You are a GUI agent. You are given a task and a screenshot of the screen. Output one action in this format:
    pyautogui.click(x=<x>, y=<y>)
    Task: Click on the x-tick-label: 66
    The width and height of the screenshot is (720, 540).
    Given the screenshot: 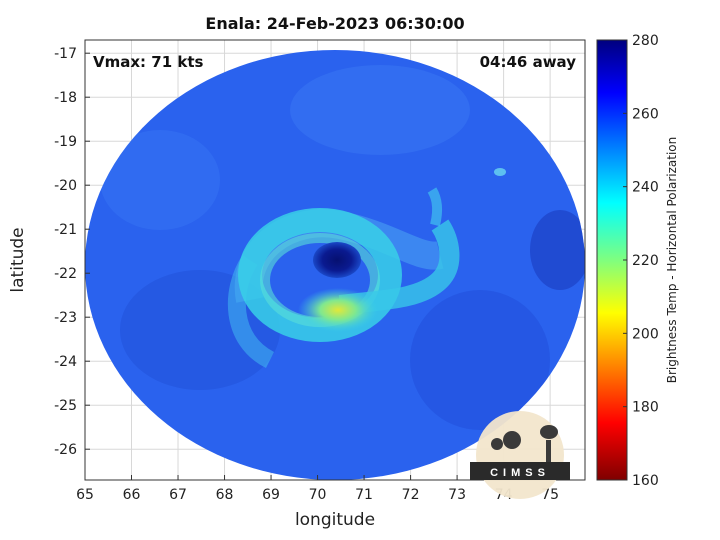 What is the action you would take?
    pyautogui.click(x=132, y=495)
    